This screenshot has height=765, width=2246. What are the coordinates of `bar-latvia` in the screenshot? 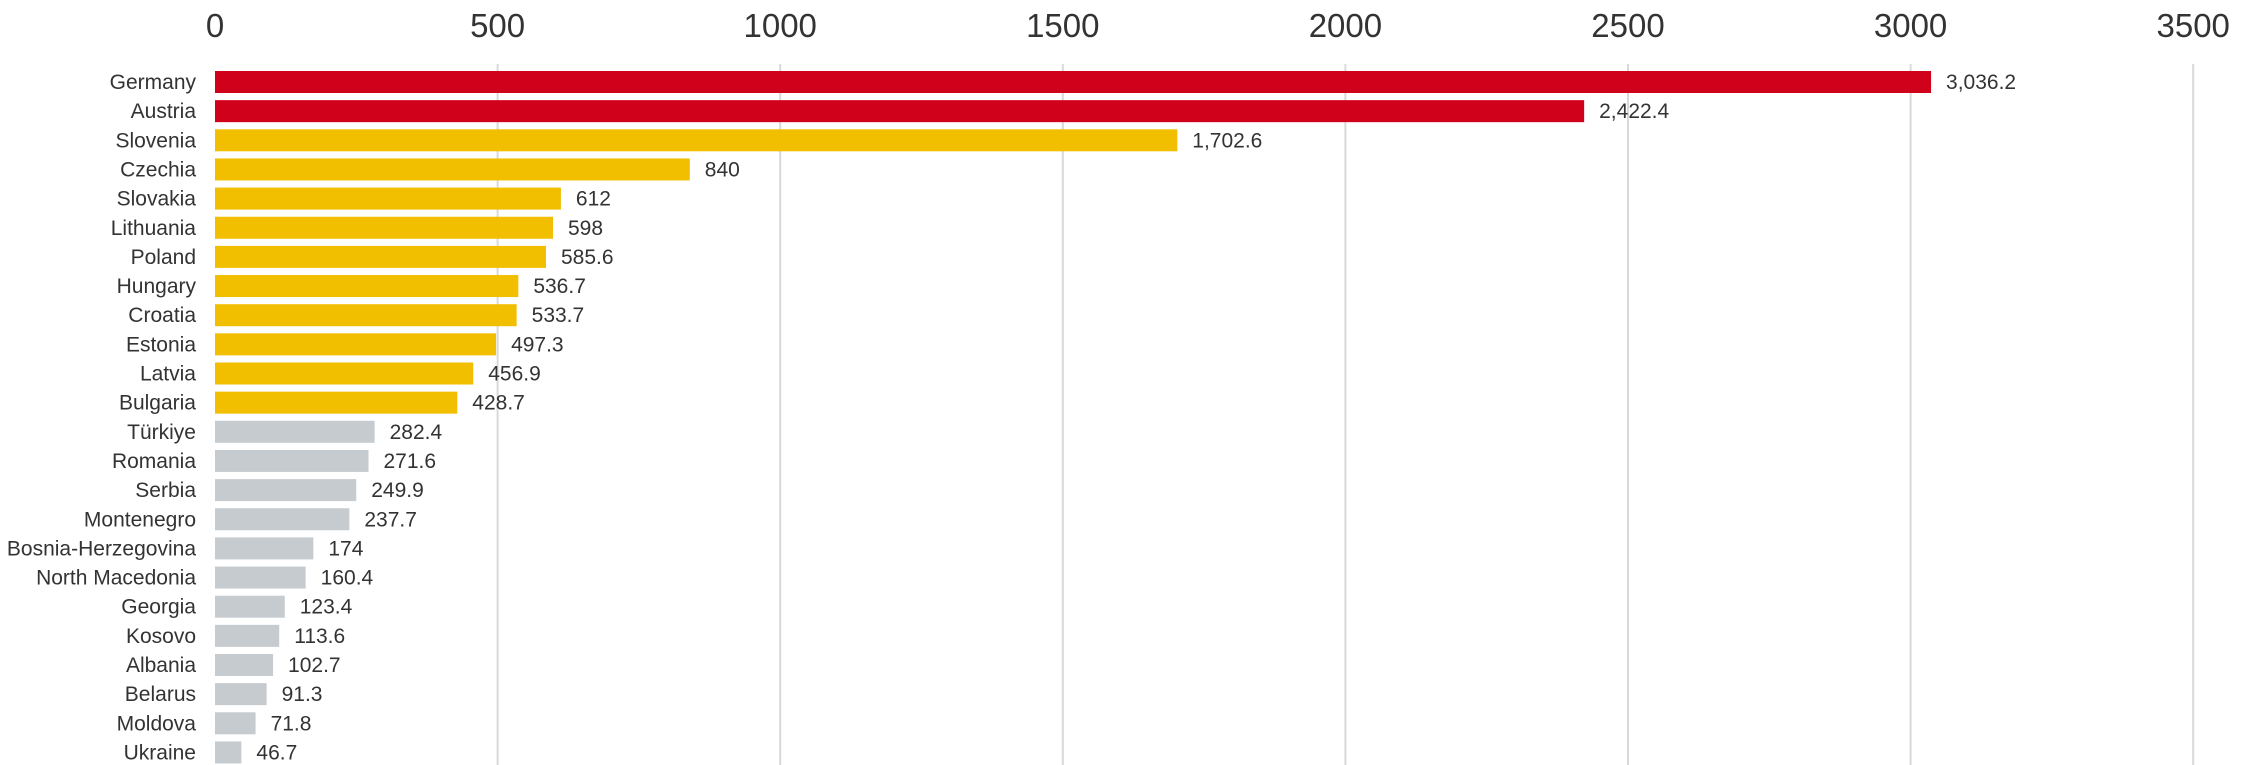 It's located at (344, 373).